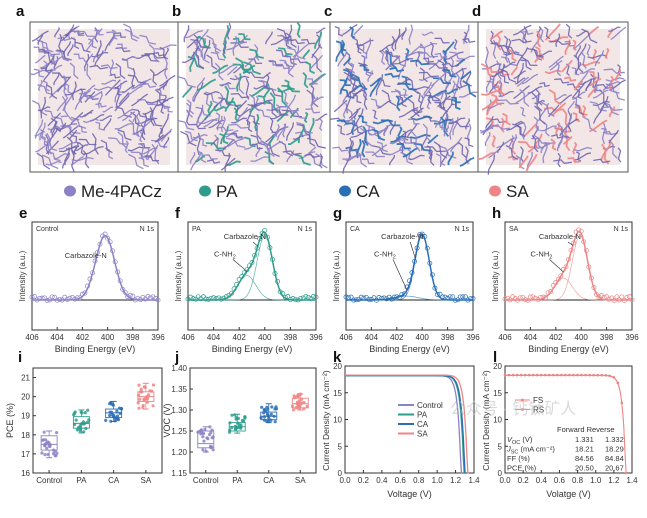  What do you see at coordinates (58, 337) in the screenshot?
I see `x-tick-label: 404` at bounding box center [58, 337].